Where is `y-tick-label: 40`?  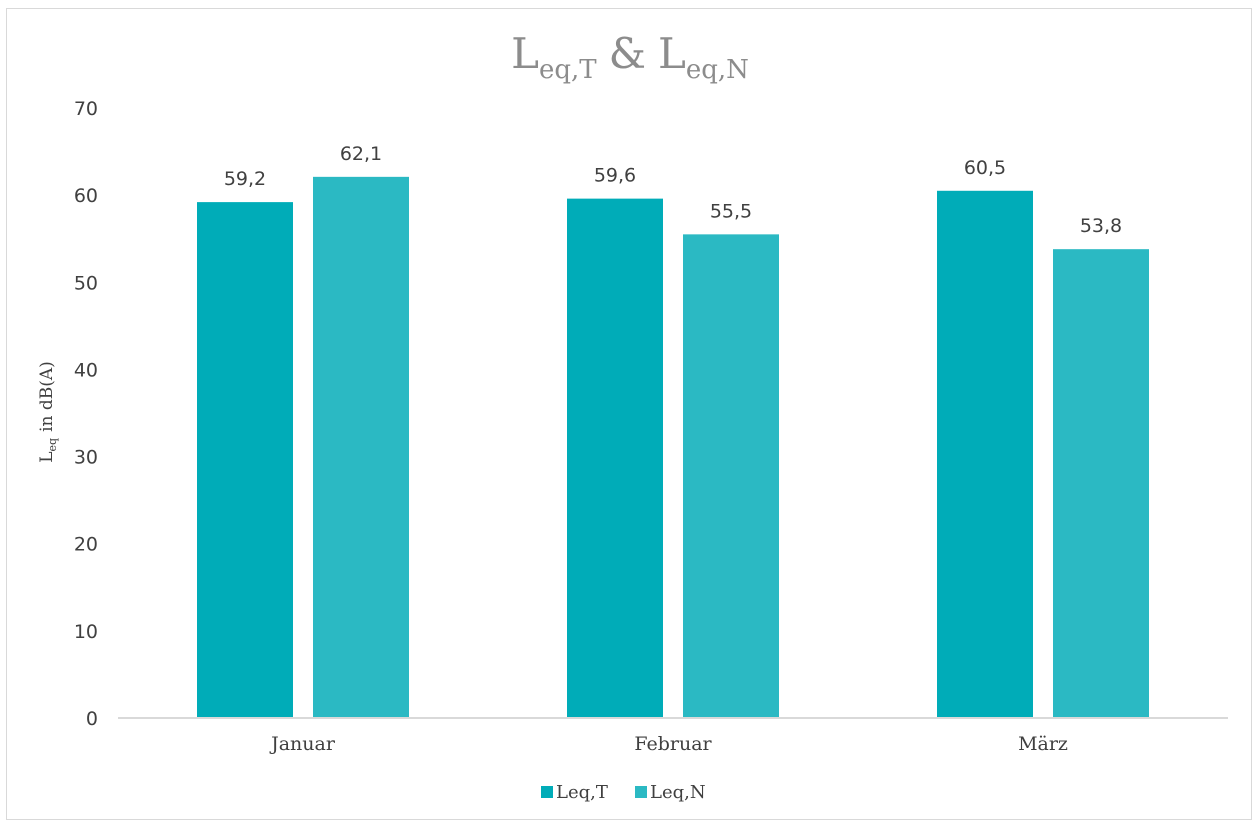
y-tick-label: 40 is located at coordinates (86, 370).